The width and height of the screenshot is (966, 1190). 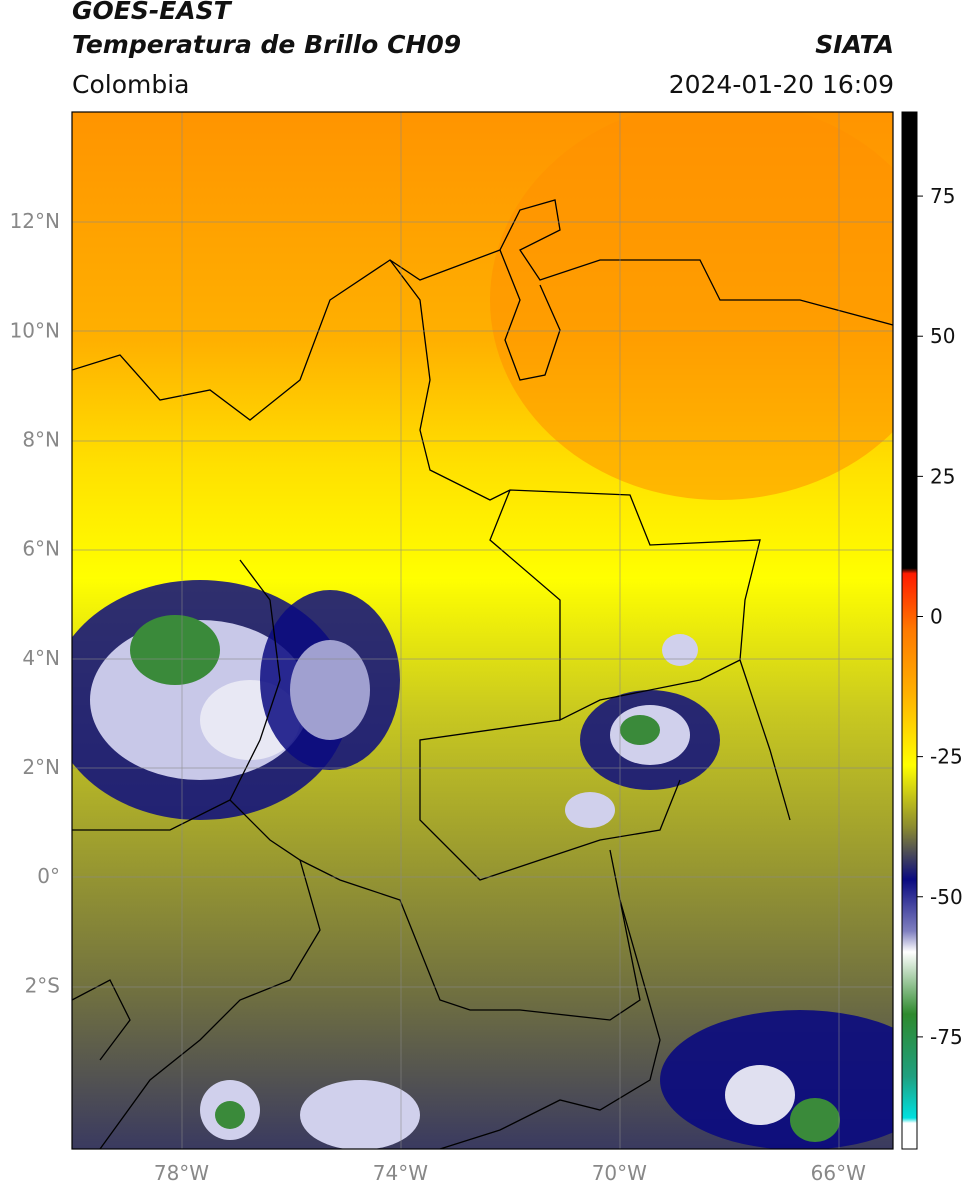 What do you see at coordinates (151, 12) in the screenshot?
I see `satellite-title: GOES-EAST` at bounding box center [151, 12].